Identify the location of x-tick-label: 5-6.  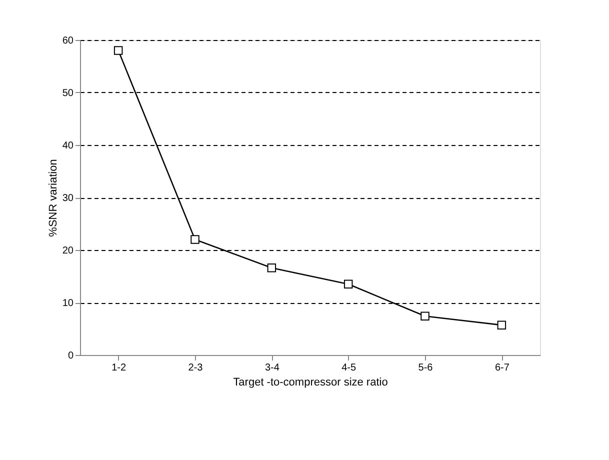
(426, 368).